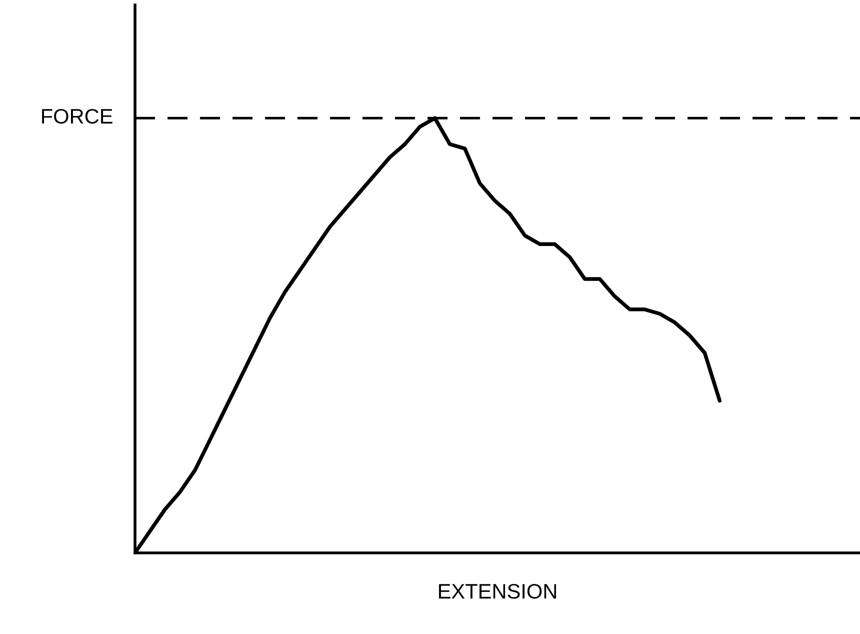 This screenshot has width=860, height=634. I want to click on x-axis-title: EXTENSION, so click(497, 591).